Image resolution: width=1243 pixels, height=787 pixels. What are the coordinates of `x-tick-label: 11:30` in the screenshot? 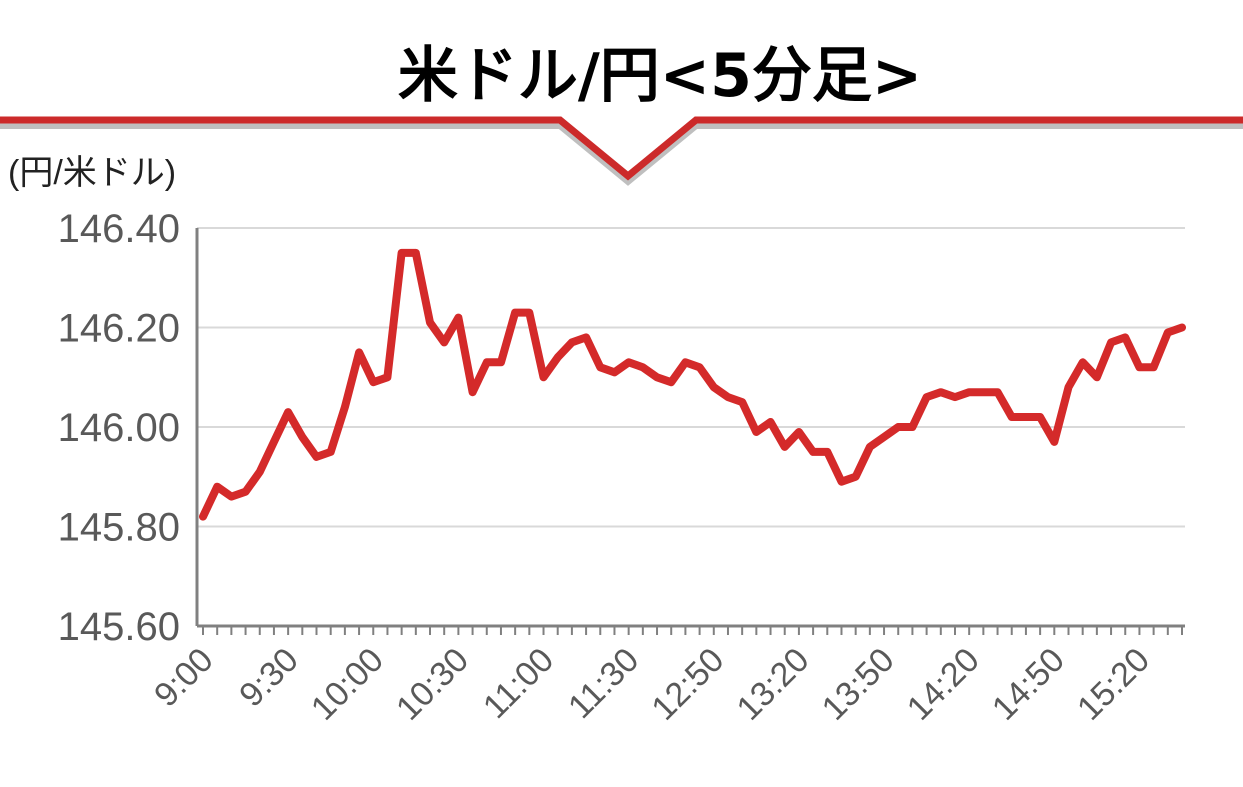 It's located at (603, 683).